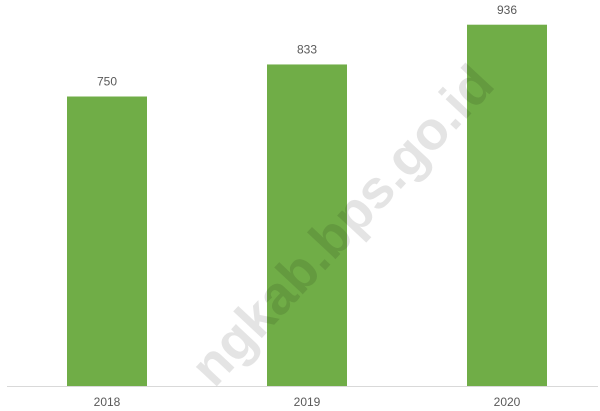 This screenshot has width=600, height=411. Describe the element at coordinates (507, 10) in the screenshot. I see `data-label: 936` at that location.